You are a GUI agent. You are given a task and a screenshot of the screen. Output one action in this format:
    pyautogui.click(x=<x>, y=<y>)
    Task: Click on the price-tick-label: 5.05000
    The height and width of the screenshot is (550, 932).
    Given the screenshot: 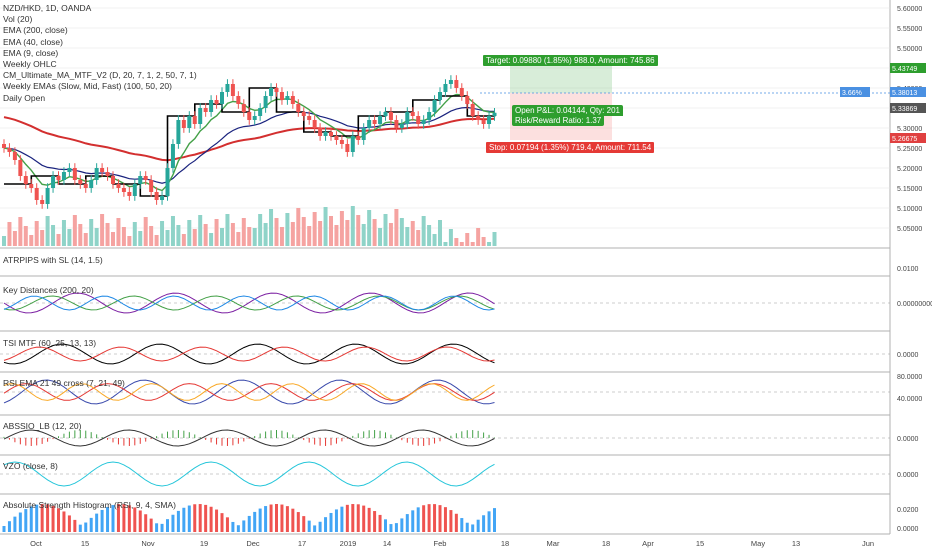 What is the action you would take?
    pyautogui.click(x=909, y=229)
    